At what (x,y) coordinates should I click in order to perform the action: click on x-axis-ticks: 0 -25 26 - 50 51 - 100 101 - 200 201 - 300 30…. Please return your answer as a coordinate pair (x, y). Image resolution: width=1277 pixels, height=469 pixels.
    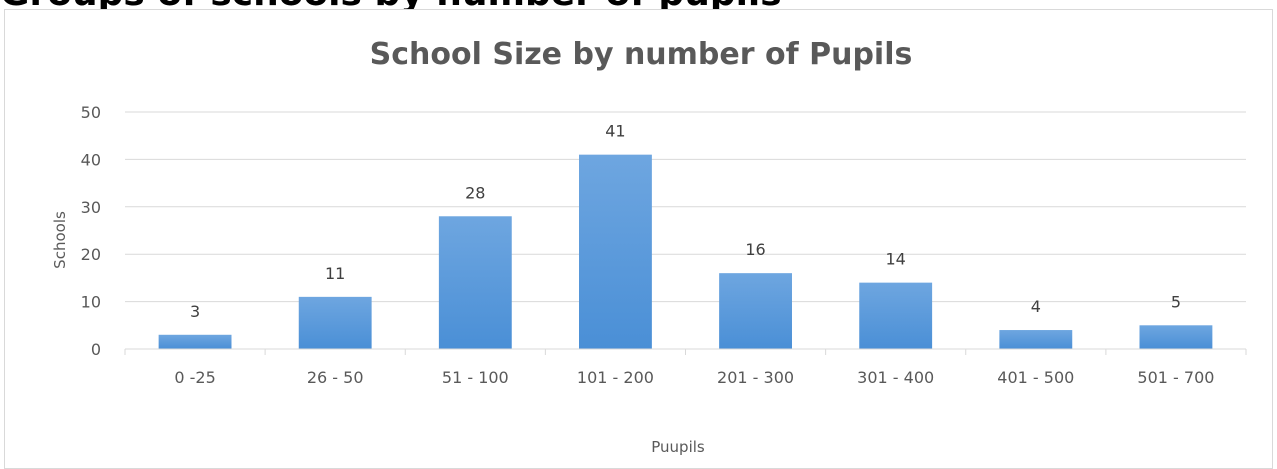
    Looking at the image, I should click on (685, 368).